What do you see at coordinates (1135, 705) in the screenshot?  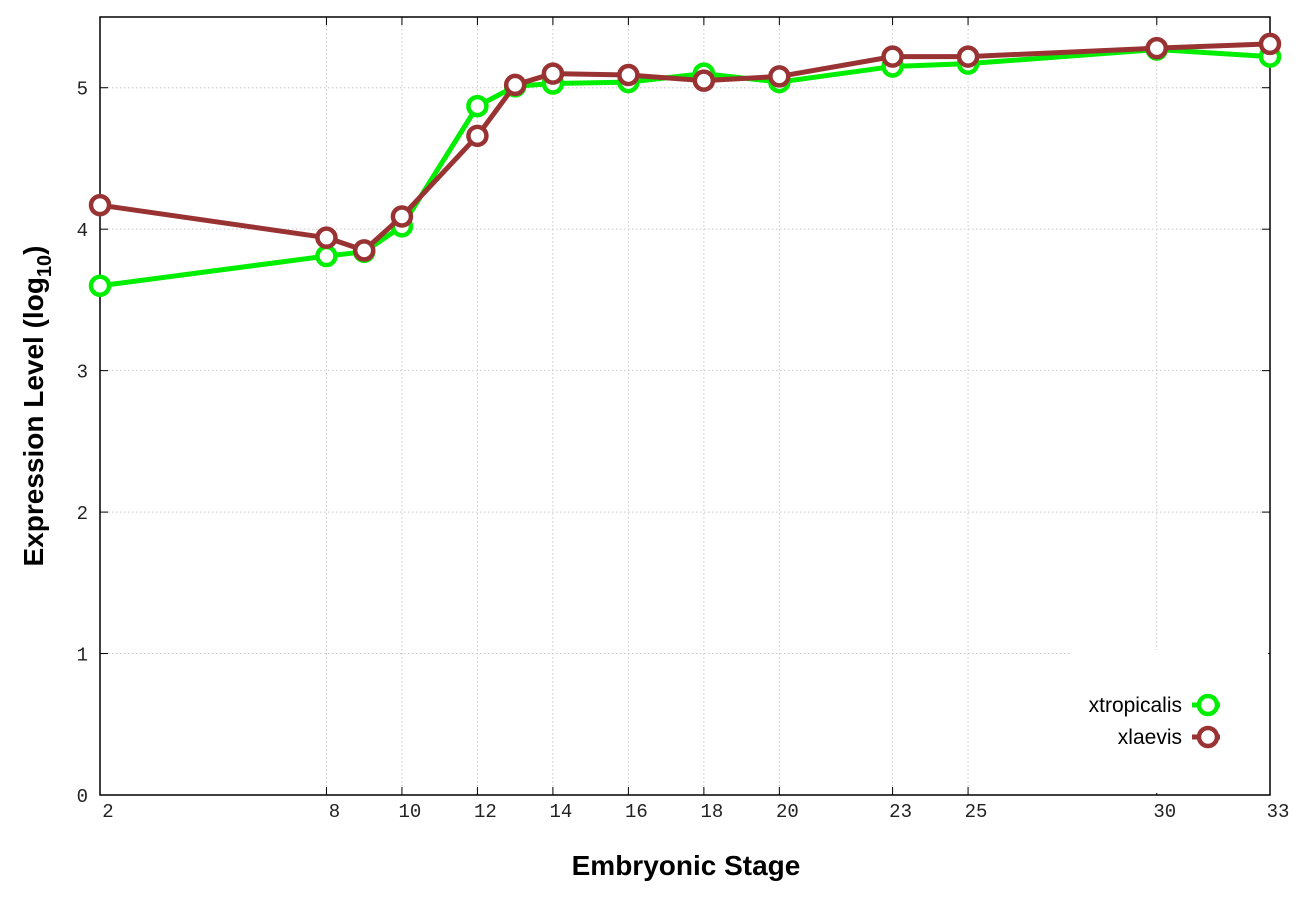 I see `legend-label: xtropicalis` at bounding box center [1135, 705].